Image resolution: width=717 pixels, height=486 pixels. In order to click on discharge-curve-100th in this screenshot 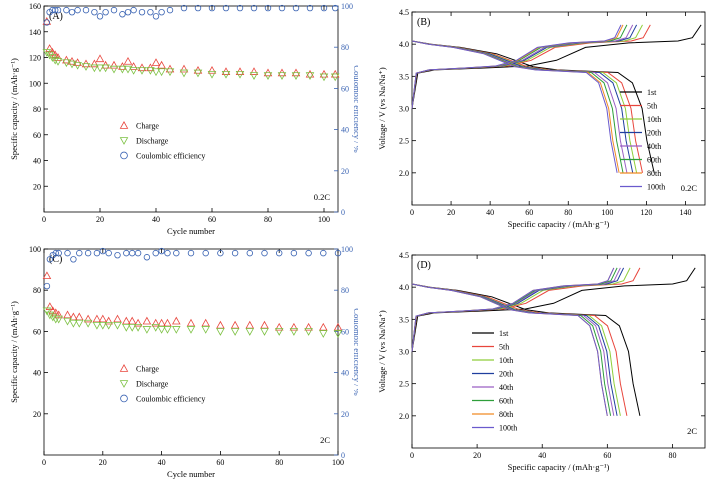, I will do `click(514, 106)`.